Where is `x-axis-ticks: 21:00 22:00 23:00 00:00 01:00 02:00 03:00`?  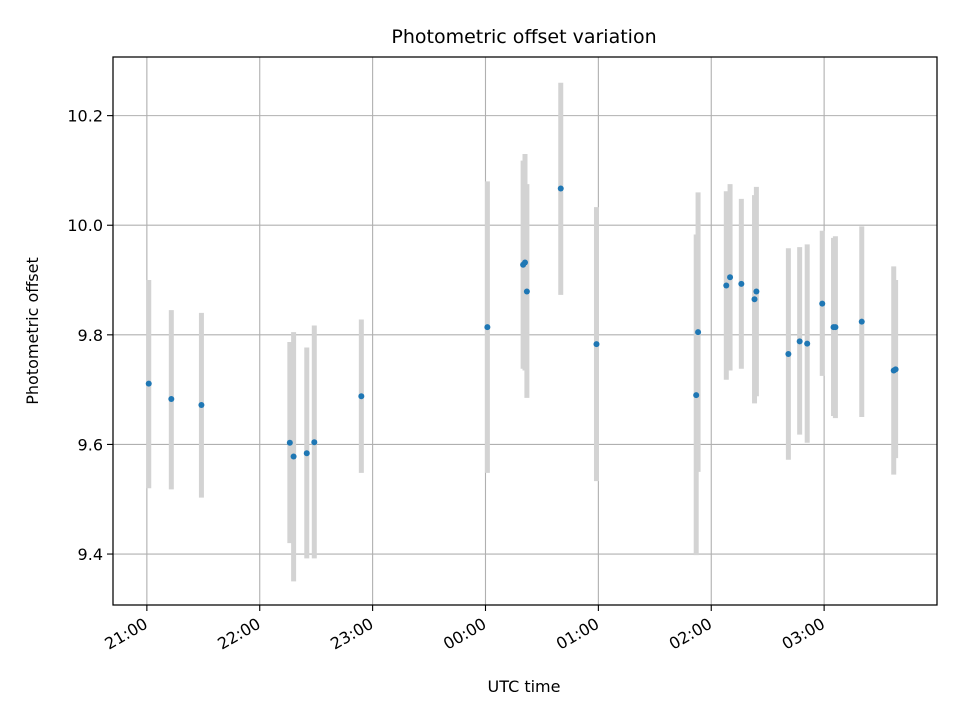 x-axis-ticks: 21:00 22:00 23:00 00:00 01:00 02:00 03:00 is located at coordinates (464, 629).